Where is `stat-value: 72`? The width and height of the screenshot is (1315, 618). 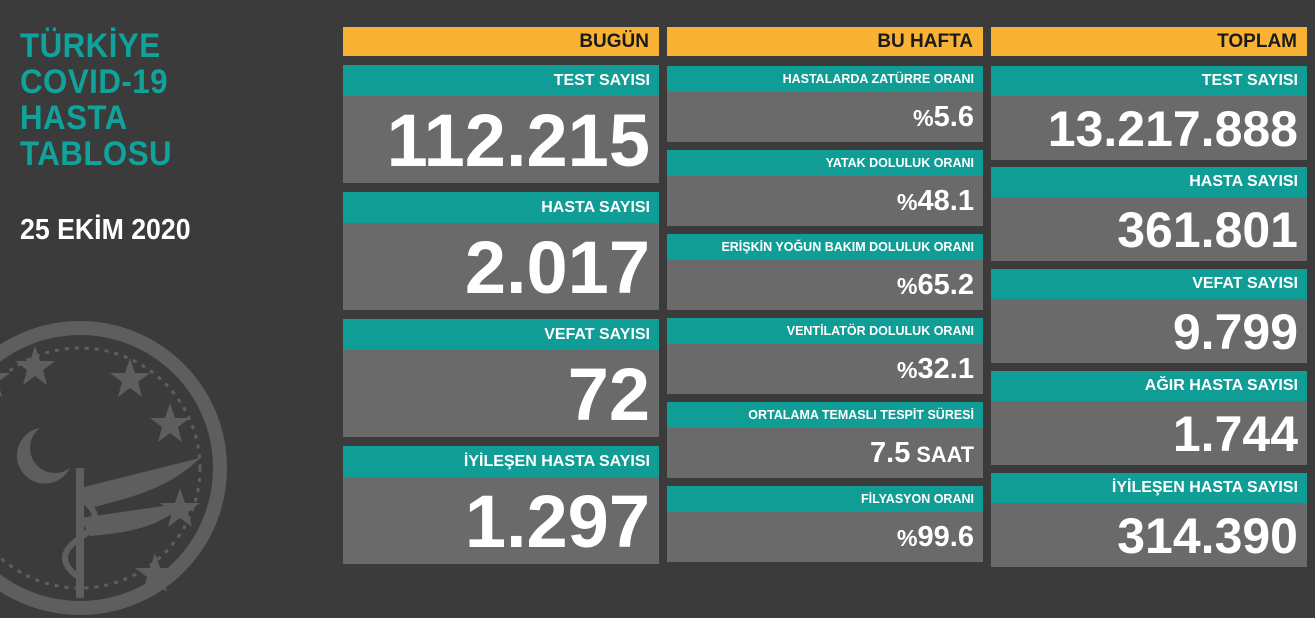
stat-value: 72 is located at coordinates (501, 393).